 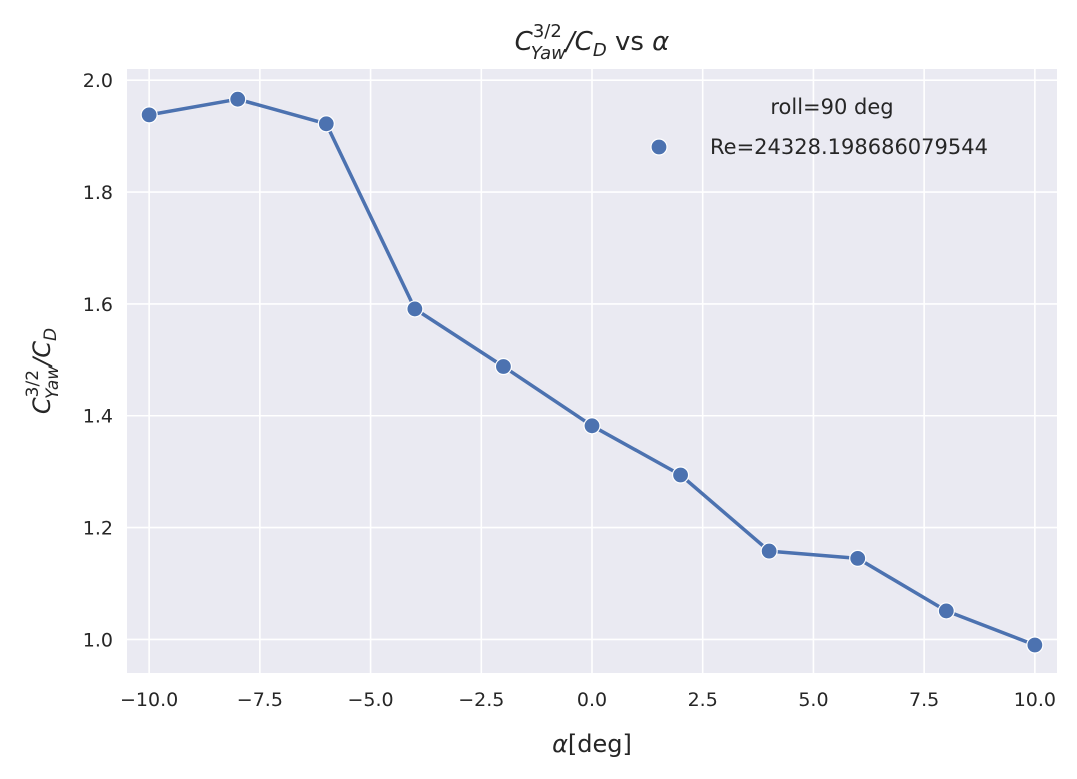 I want to click on x-axis-label: α[deg], so click(x=592, y=744).